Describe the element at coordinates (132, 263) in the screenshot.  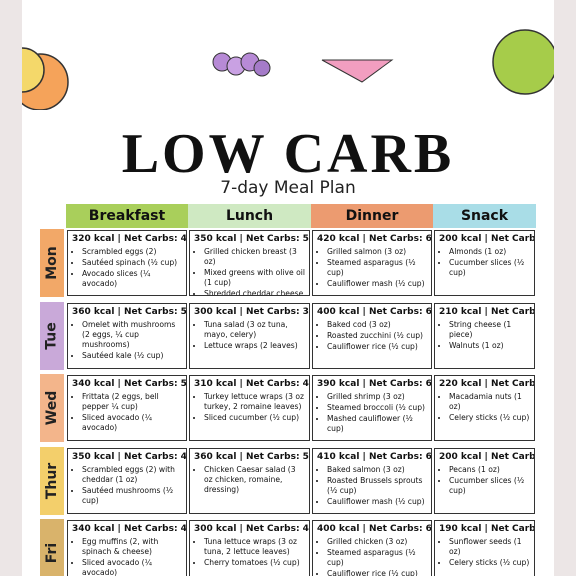
I see `meal-item: Sautéed spinach (½ cup)` at that location.